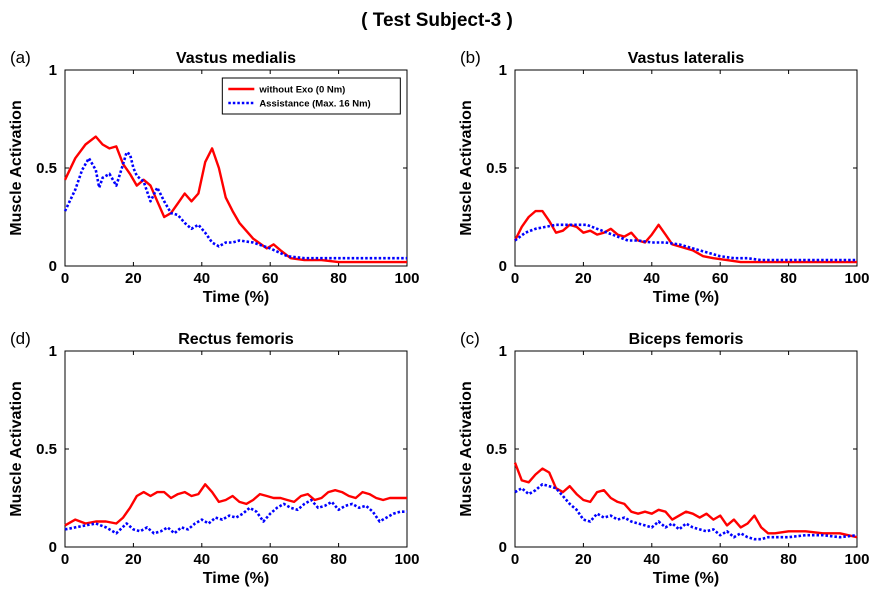  What do you see at coordinates (686, 58) in the screenshot?
I see `chart-title: Vastus lateralis` at bounding box center [686, 58].